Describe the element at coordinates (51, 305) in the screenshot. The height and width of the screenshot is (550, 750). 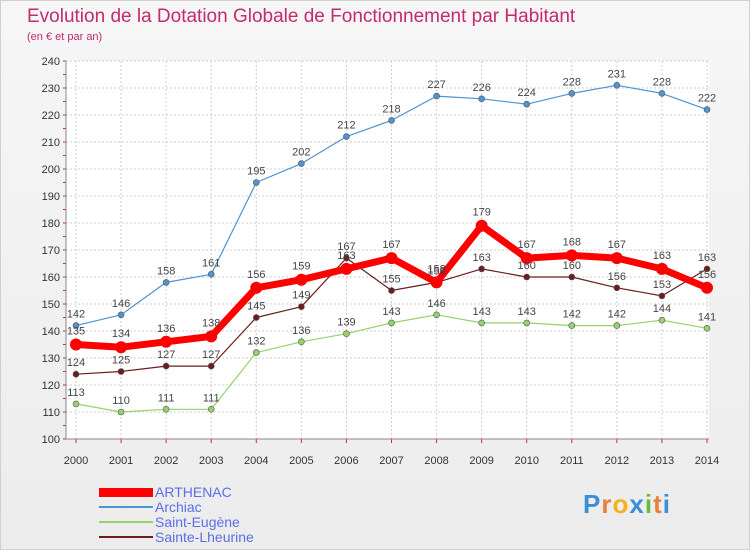
I see `y-tick-label: 150` at that location.